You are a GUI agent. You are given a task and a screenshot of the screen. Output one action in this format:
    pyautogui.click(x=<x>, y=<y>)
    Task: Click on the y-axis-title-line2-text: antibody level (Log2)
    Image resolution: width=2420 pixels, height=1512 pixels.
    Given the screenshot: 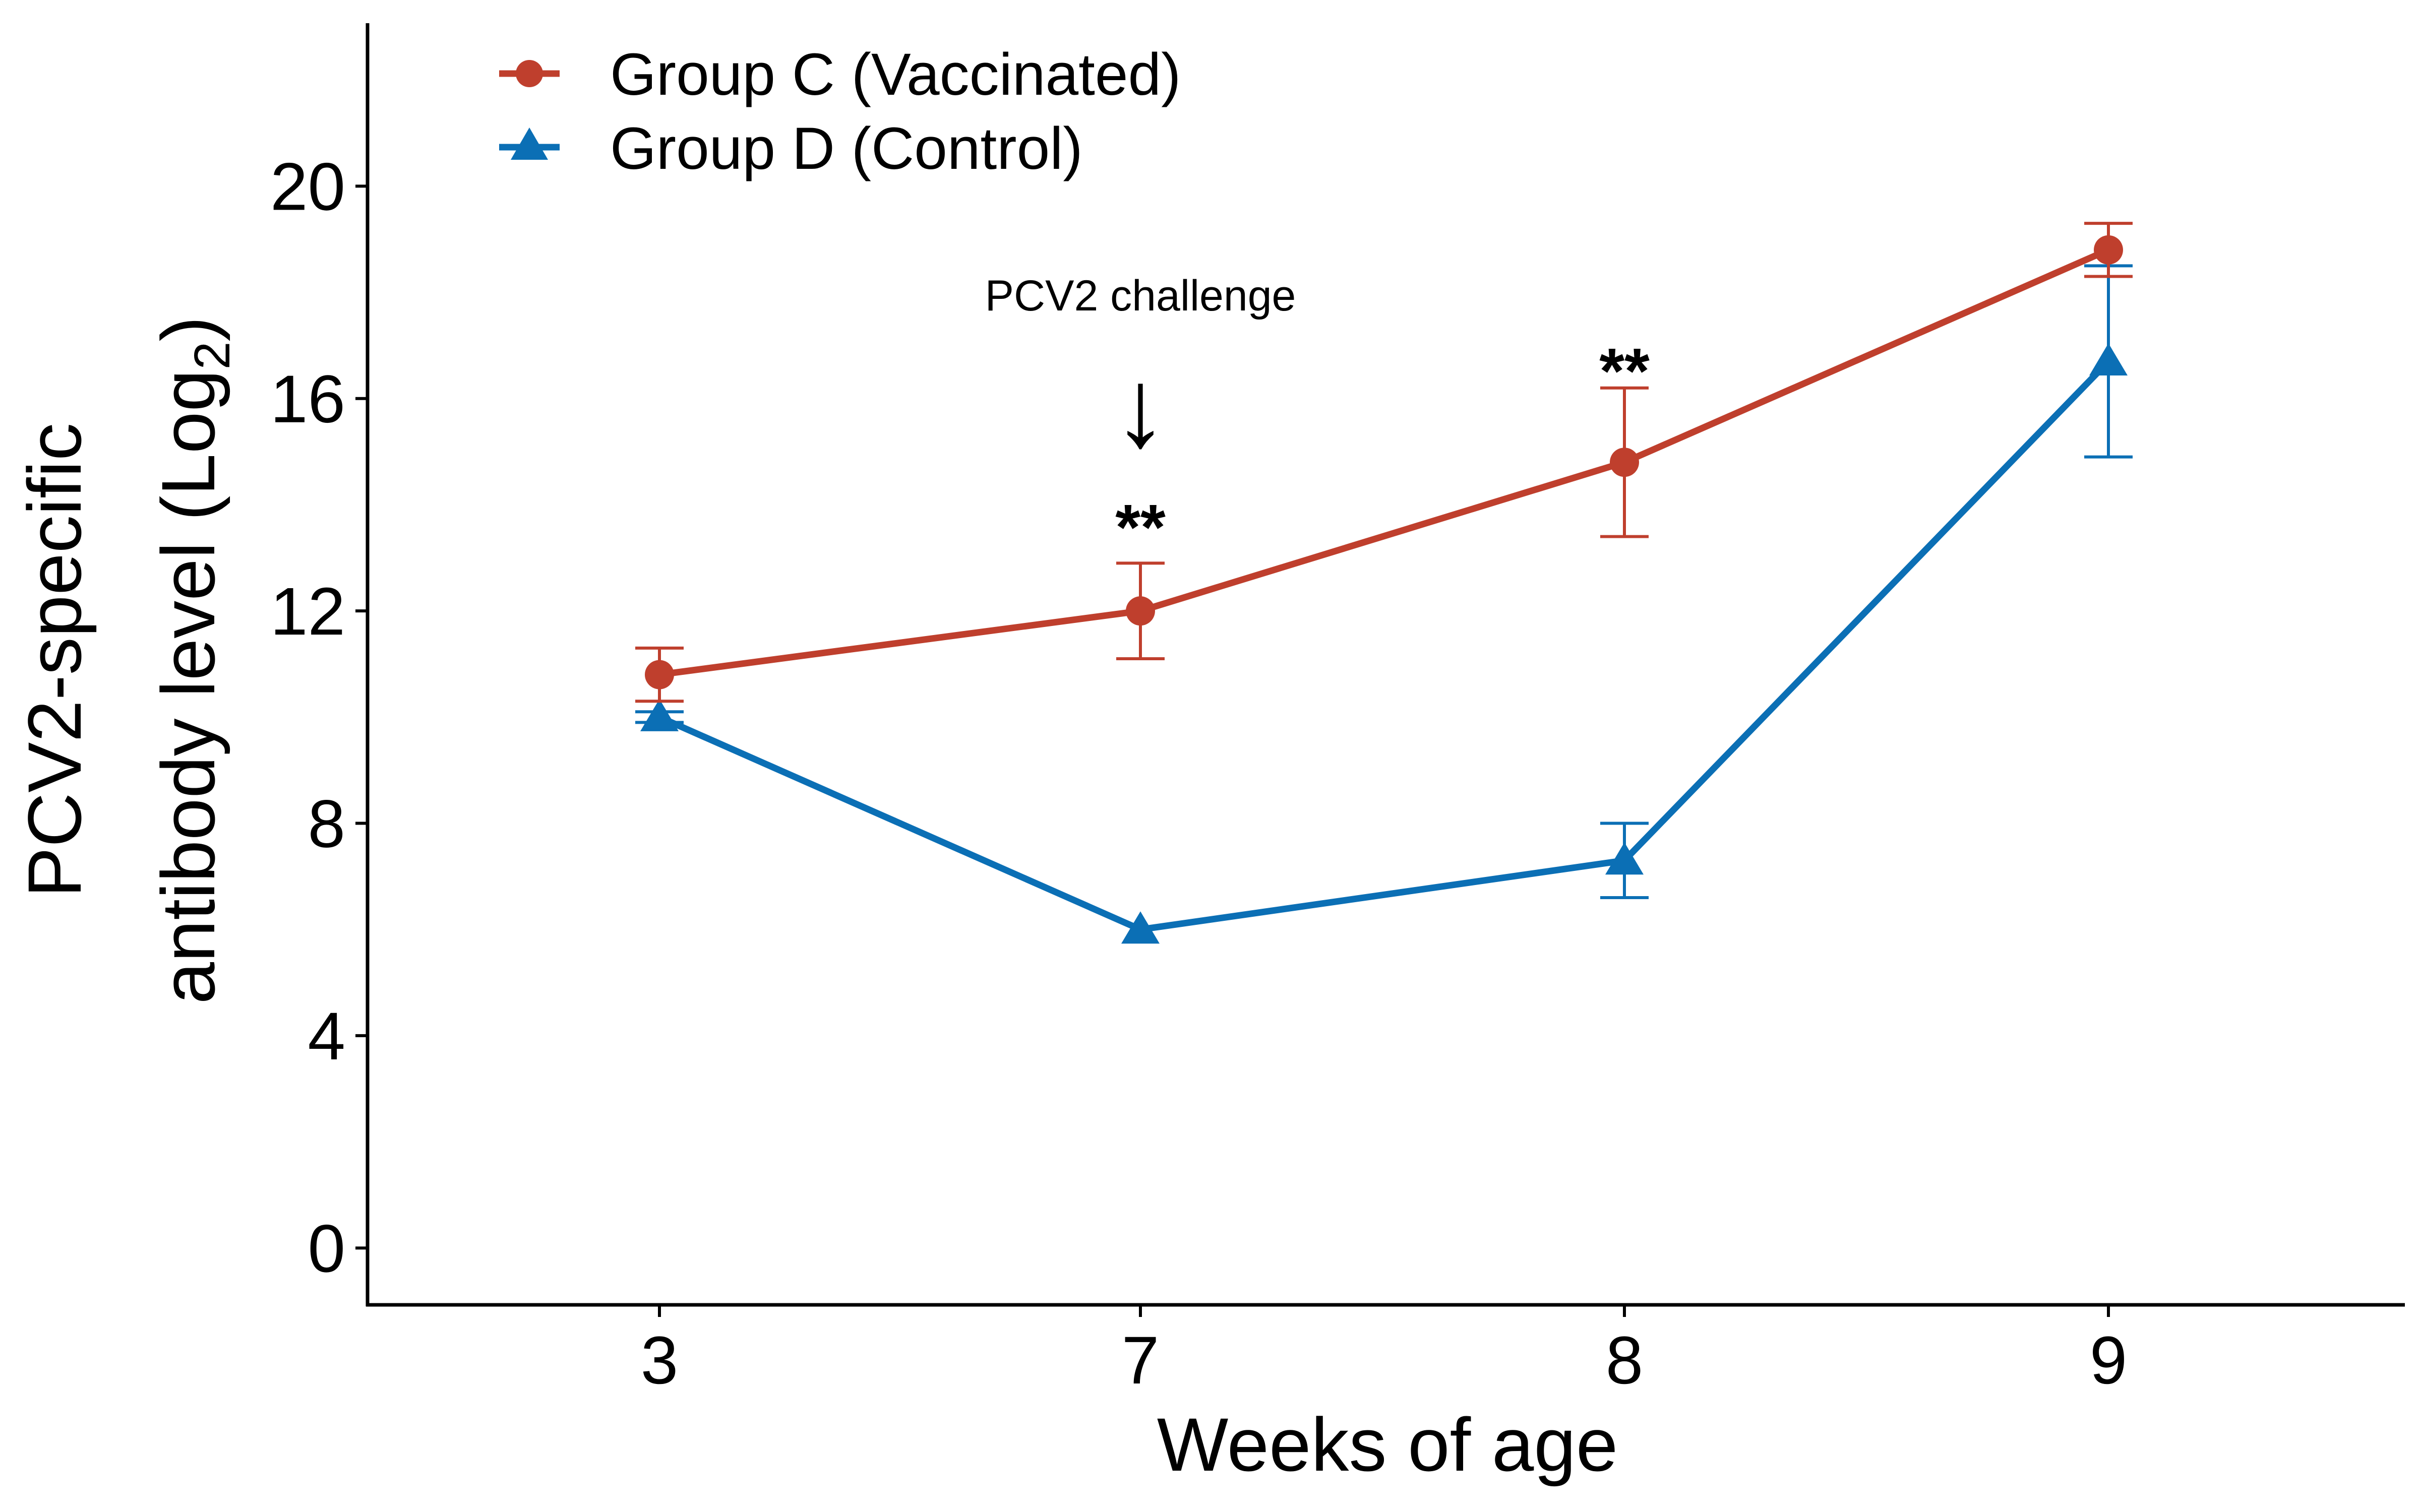 What is the action you would take?
    pyautogui.click(x=193, y=660)
    